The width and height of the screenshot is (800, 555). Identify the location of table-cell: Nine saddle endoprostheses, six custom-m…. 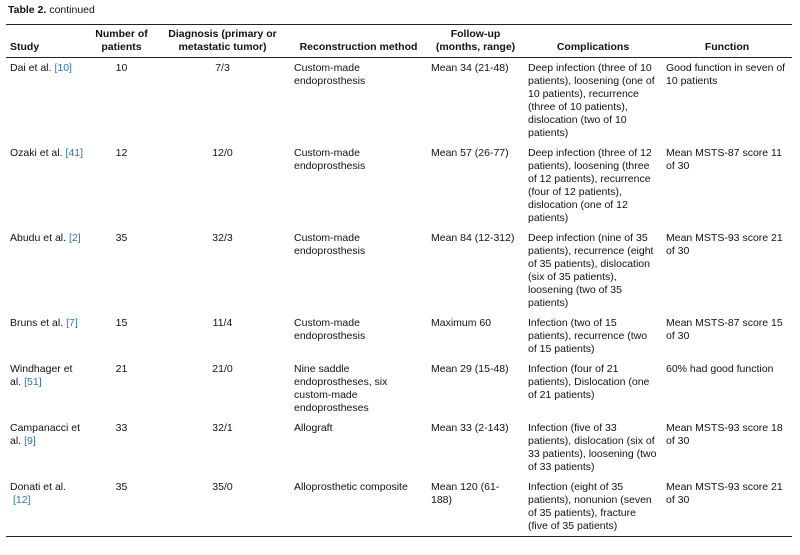
(341, 388).